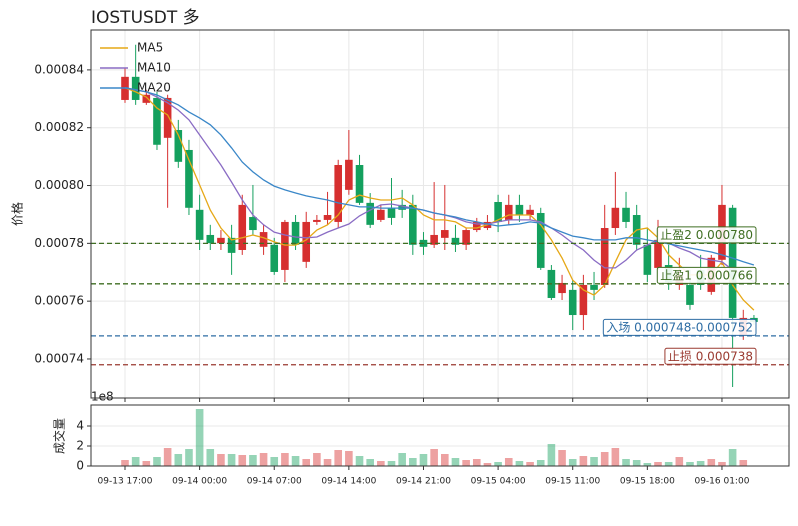 This screenshot has width=798, height=526. What do you see at coordinates (647, 482) in the screenshot?
I see `x-tick-label: 09-15 18:00` at bounding box center [647, 482].